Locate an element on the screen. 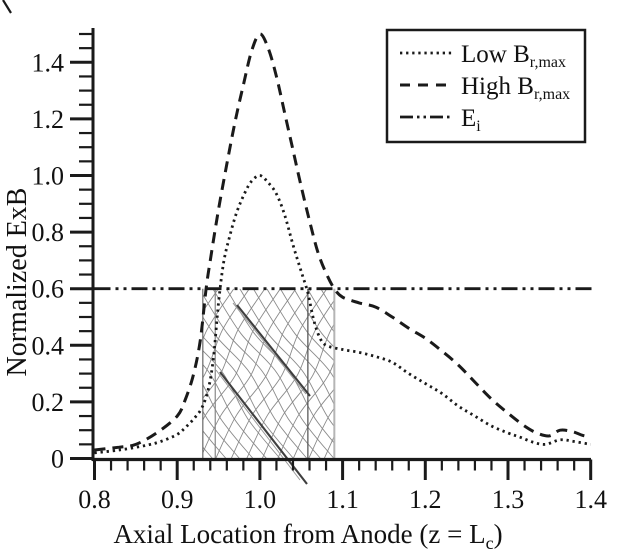  y-tick-label: 1.2 is located at coordinates (48, 119).